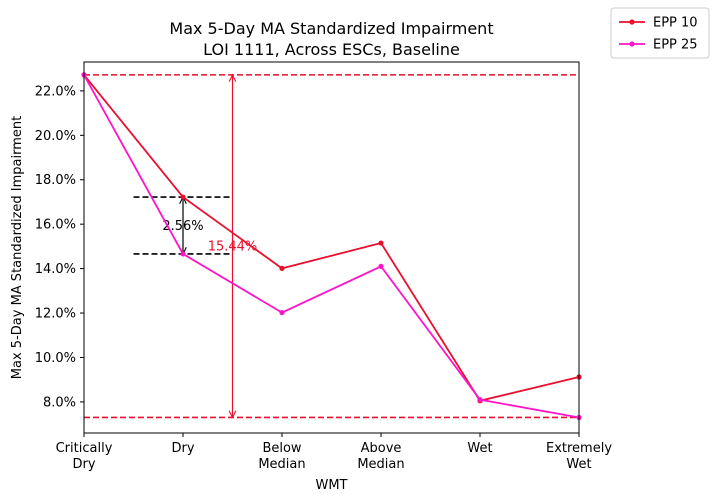 The image size is (718, 502). Describe the element at coordinates (55, 180) in the screenshot. I see `y-tick-label: 18.0%` at that location.